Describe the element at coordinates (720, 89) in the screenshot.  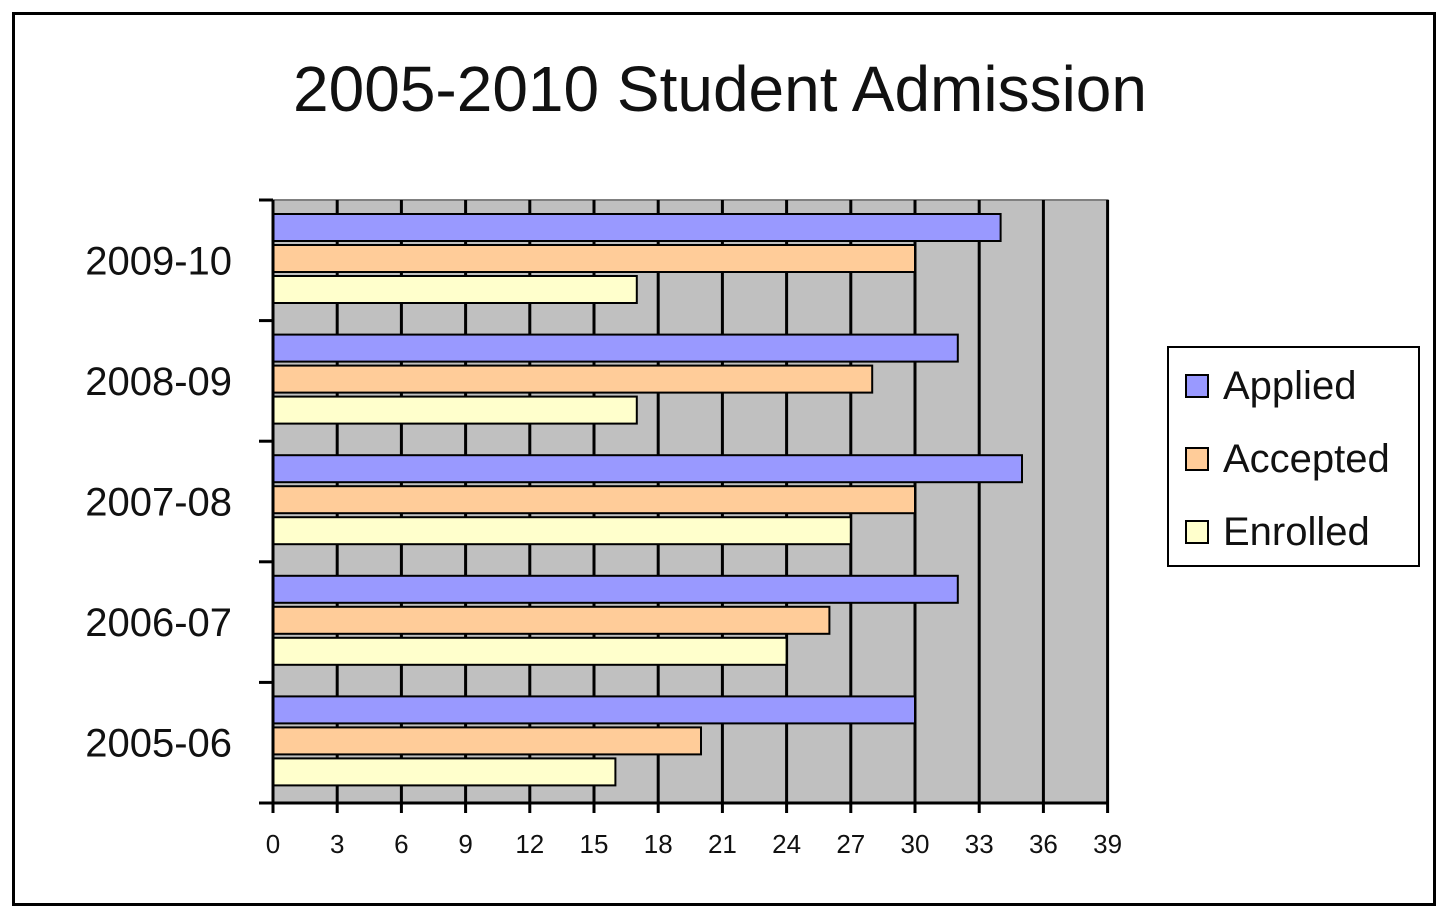
I see `chart-title: 2005-2010 Student Admission` at that location.